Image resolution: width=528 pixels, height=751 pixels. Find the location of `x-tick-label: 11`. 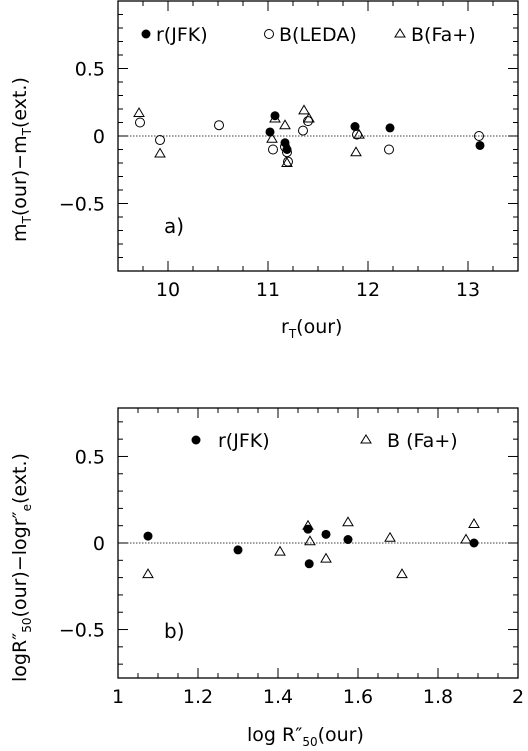

x-tick-label: 11 is located at coordinates (268, 290).